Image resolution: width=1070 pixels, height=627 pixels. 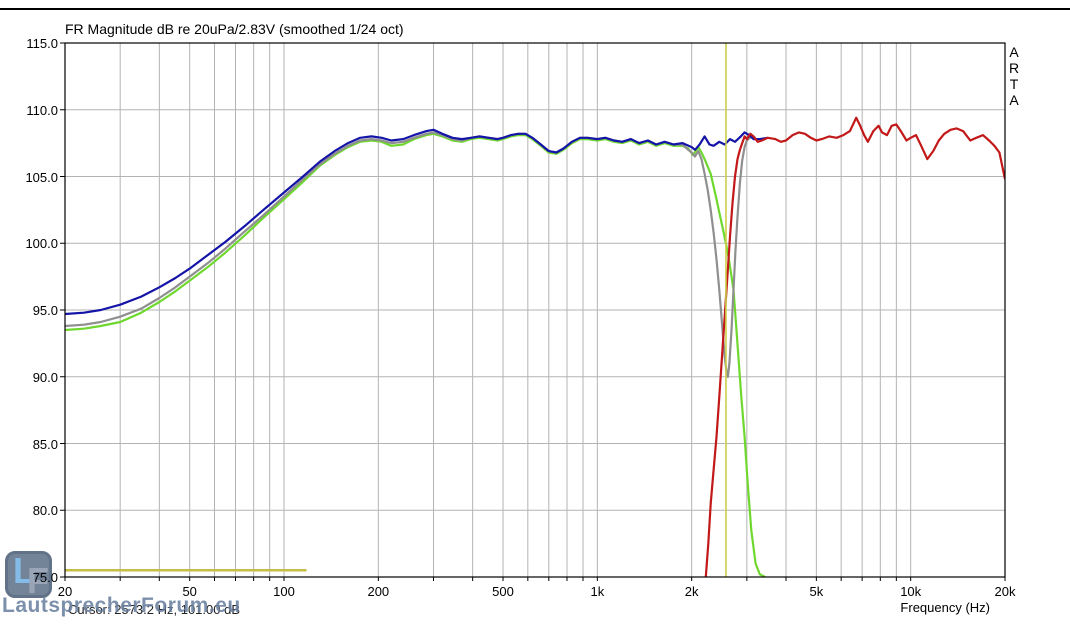 I want to click on watermark-logo-letter-f: F, so click(x=38, y=580).